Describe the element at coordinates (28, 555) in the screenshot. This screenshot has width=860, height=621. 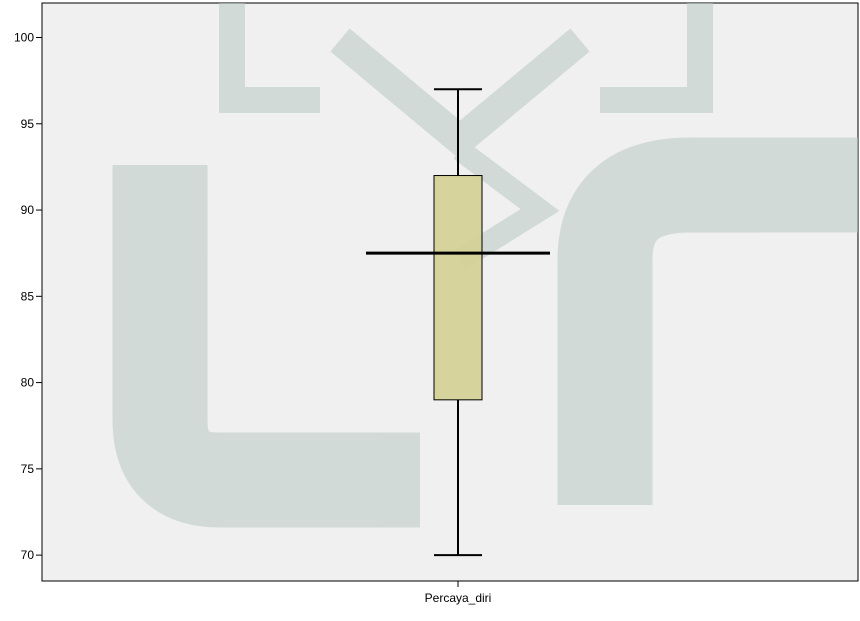
I see `y-tick-label: 70` at that location.